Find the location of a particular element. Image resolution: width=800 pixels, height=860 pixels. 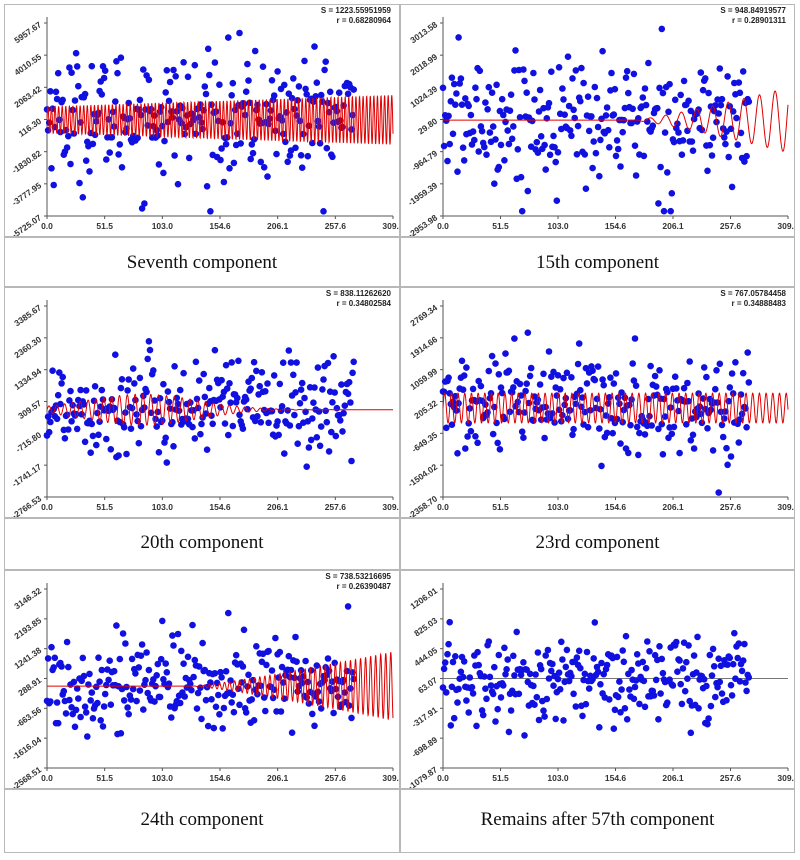

x-tick-label: 51.5 is located at coordinates (104, 226).